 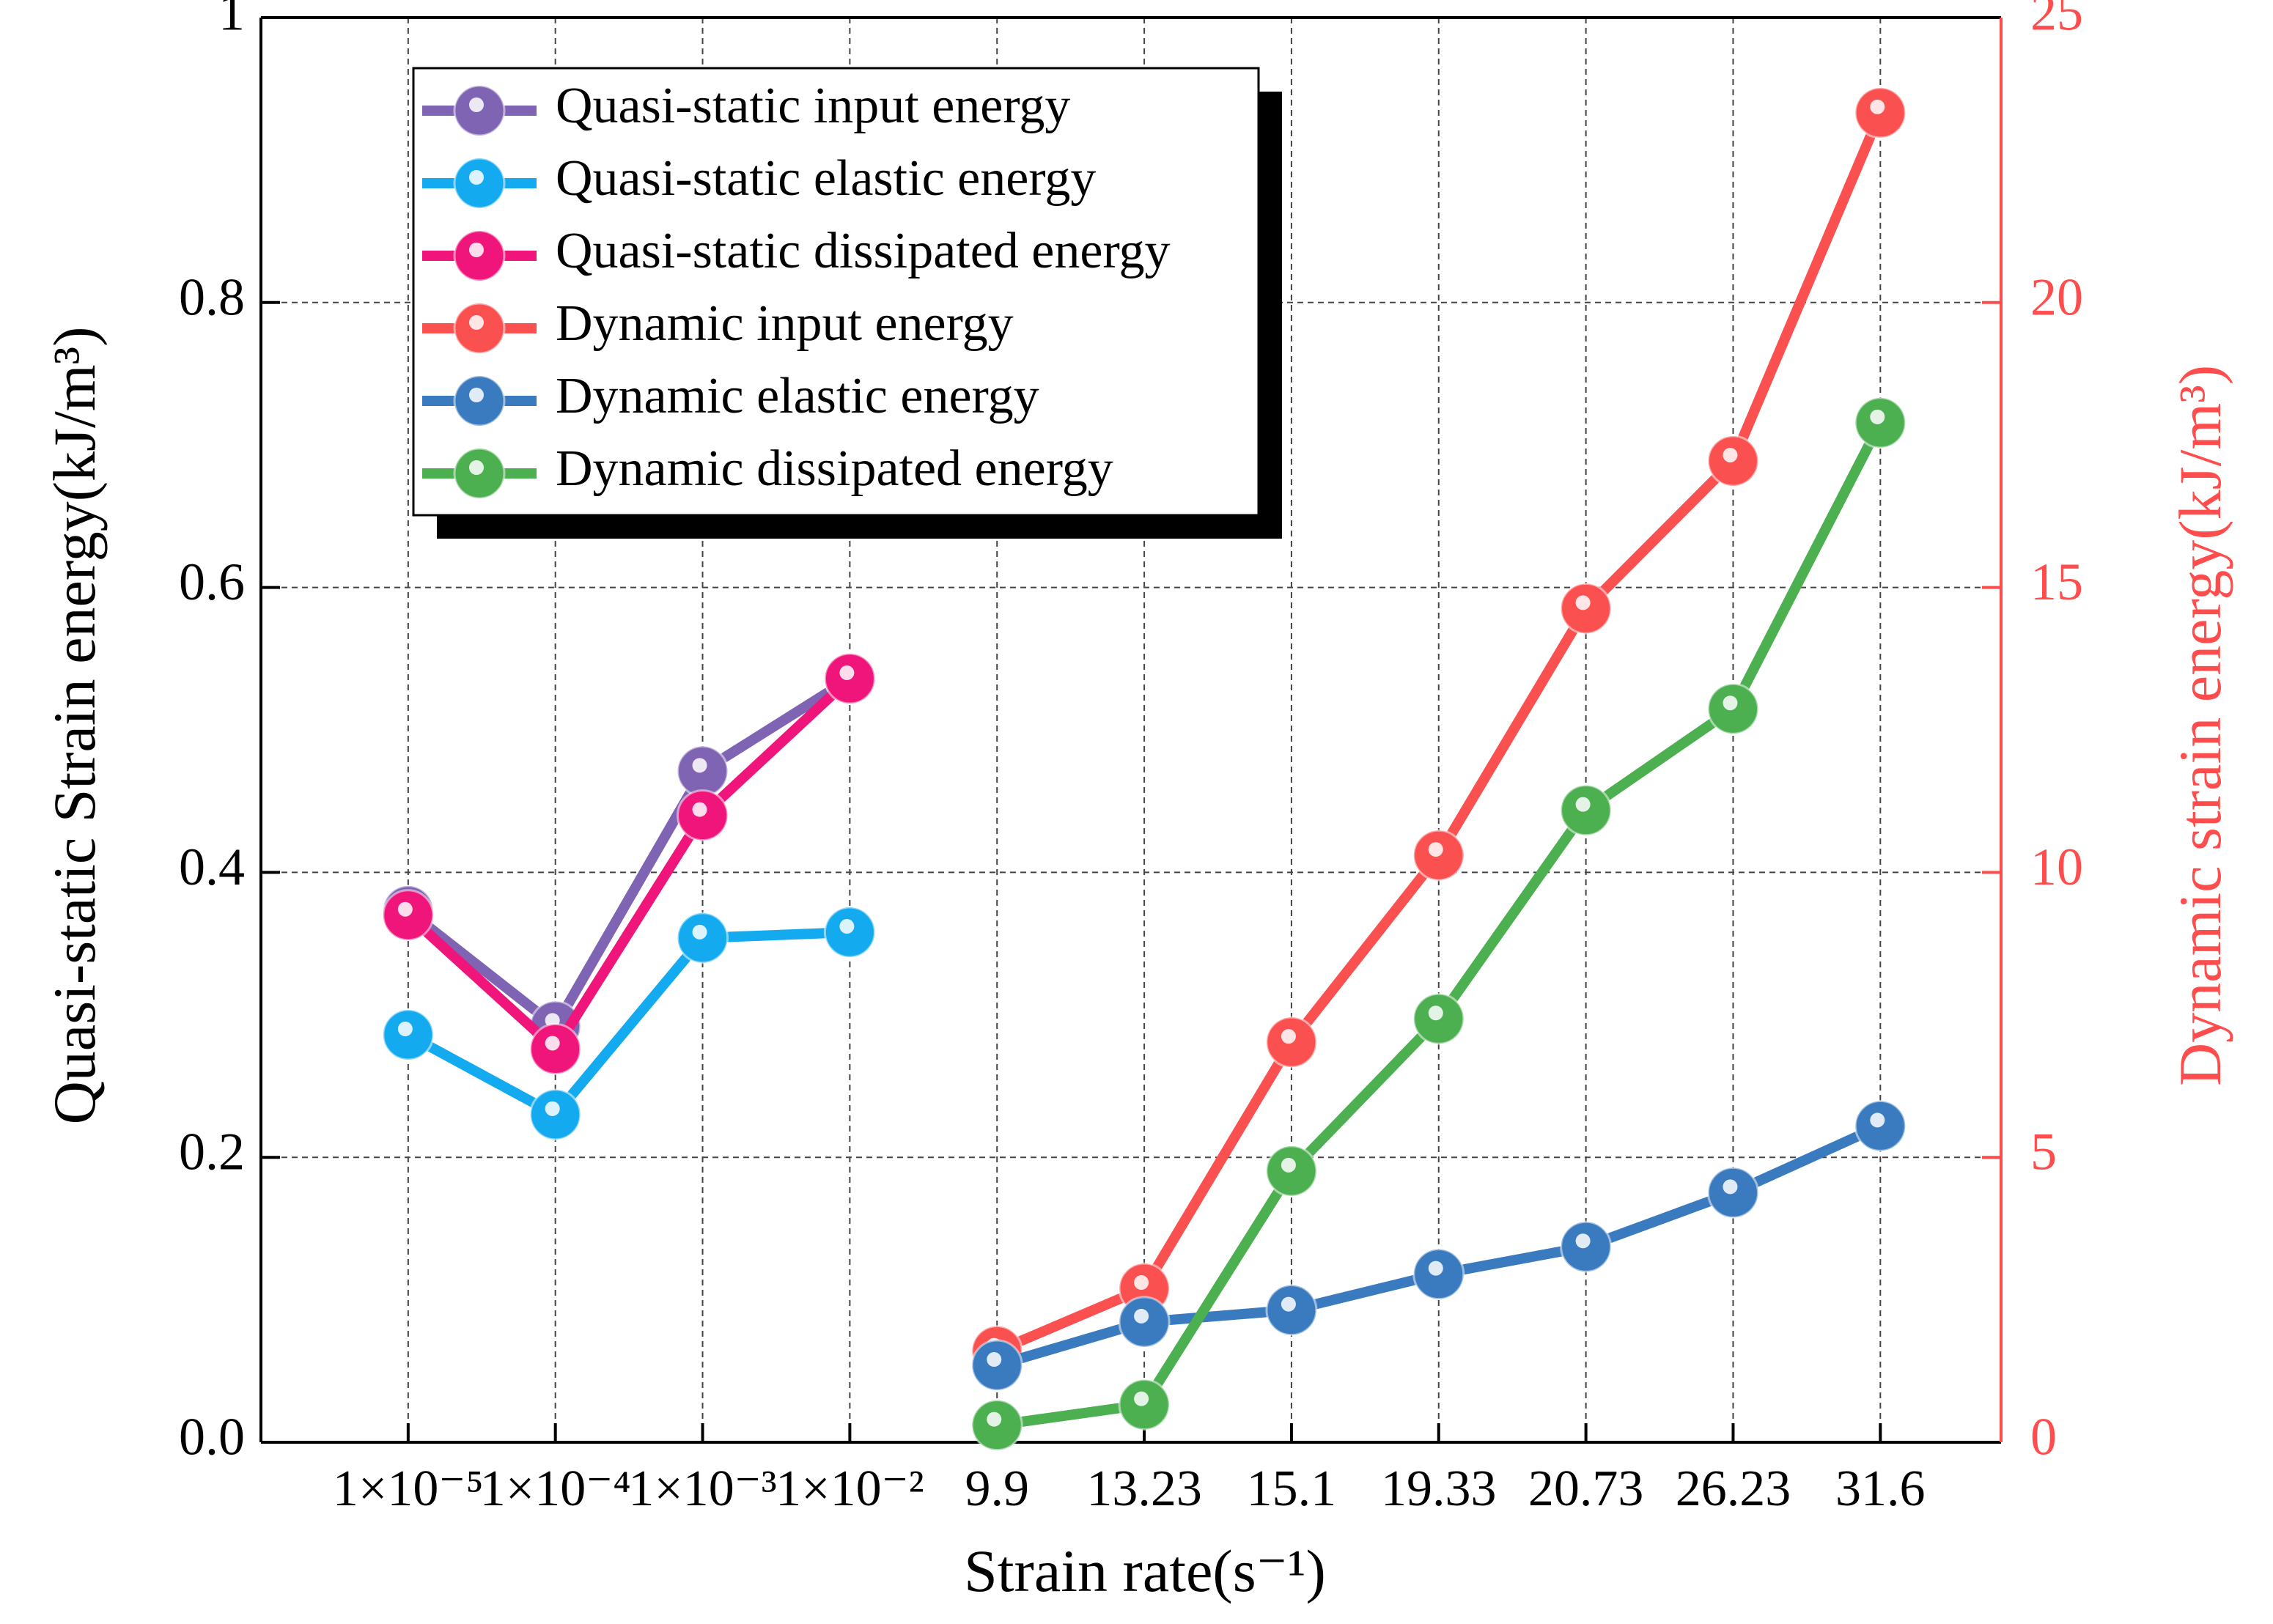 What do you see at coordinates (1145, 1571) in the screenshot?
I see `x-axis-label: Strain rate(s⁻¹)` at bounding box center [1145, 1571].